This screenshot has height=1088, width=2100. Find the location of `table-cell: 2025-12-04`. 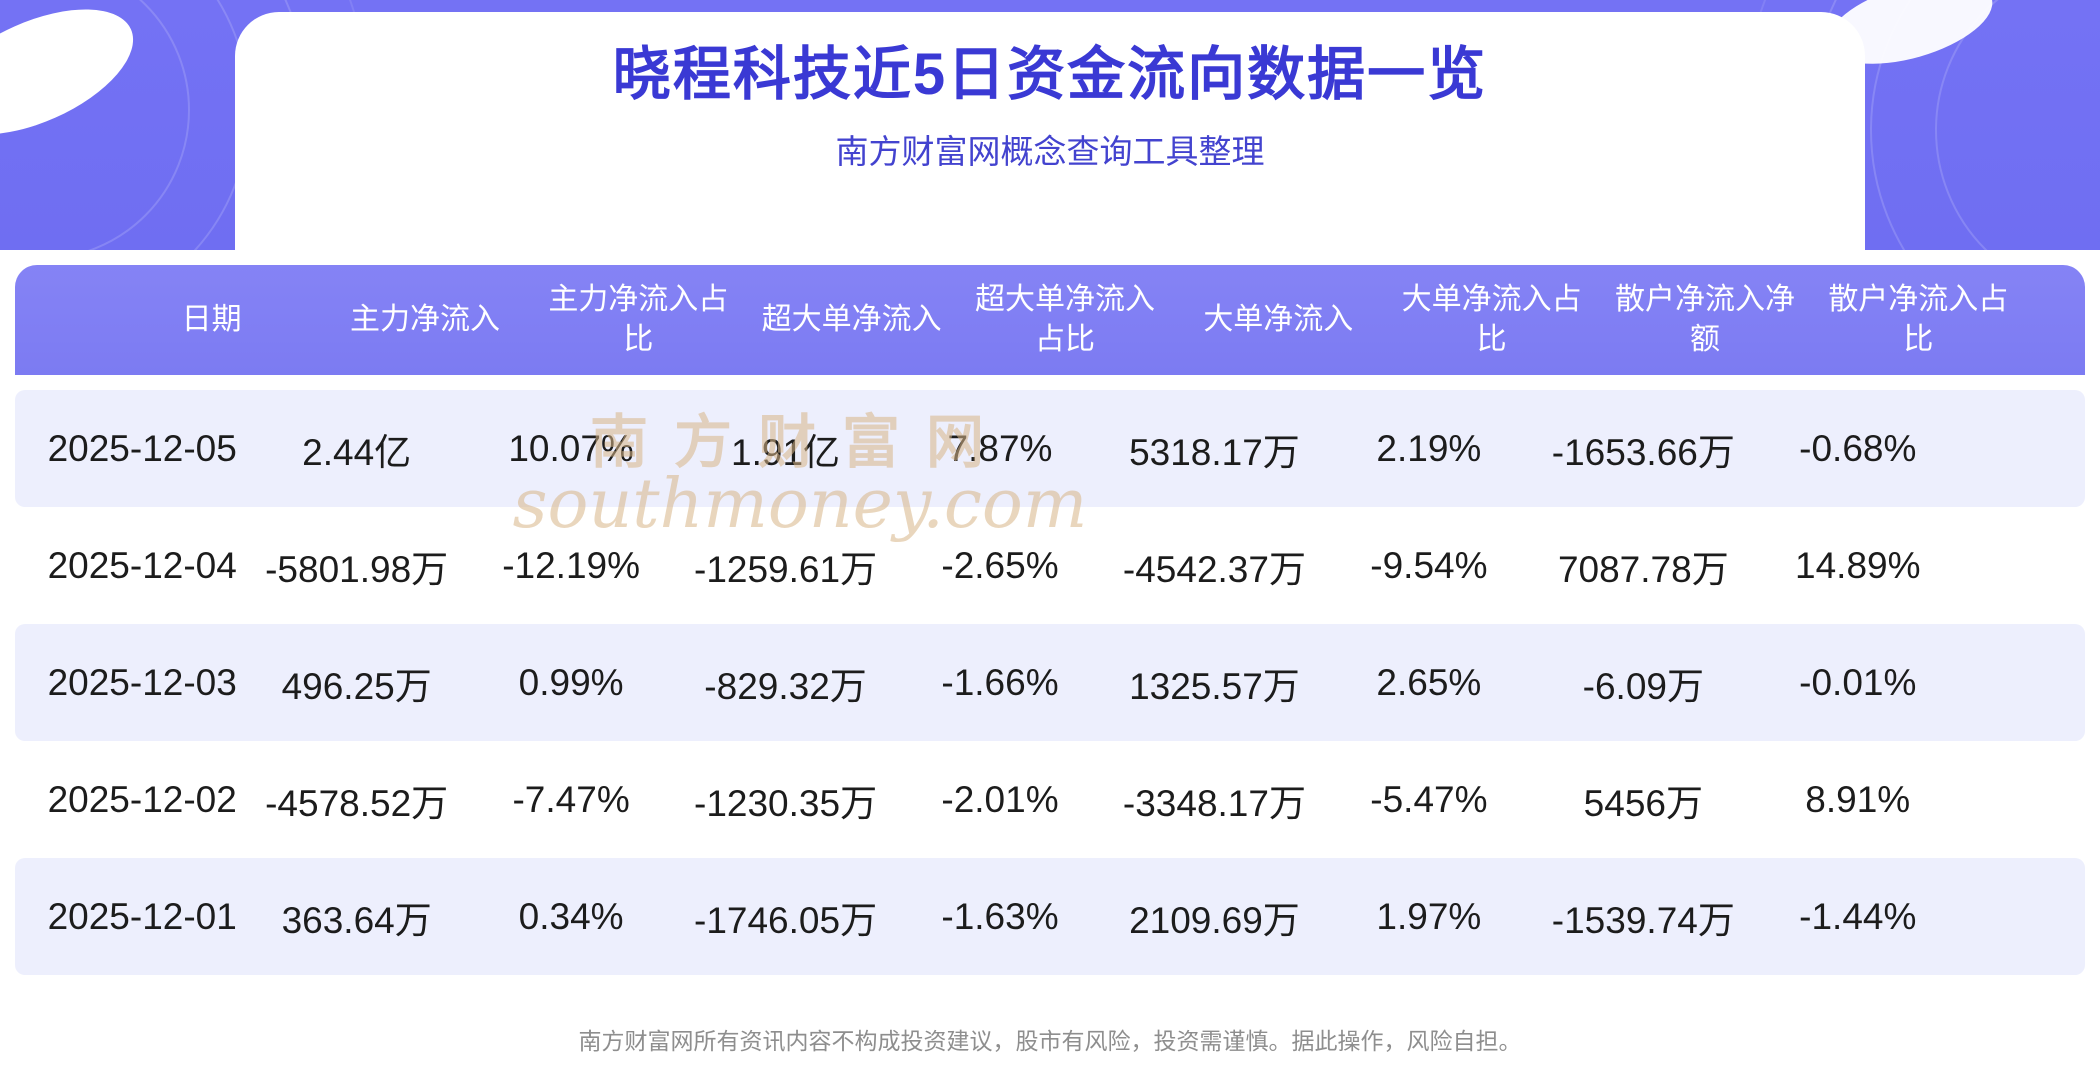

table-cell: 2025-12-04 is located at coordinates (142, 565).